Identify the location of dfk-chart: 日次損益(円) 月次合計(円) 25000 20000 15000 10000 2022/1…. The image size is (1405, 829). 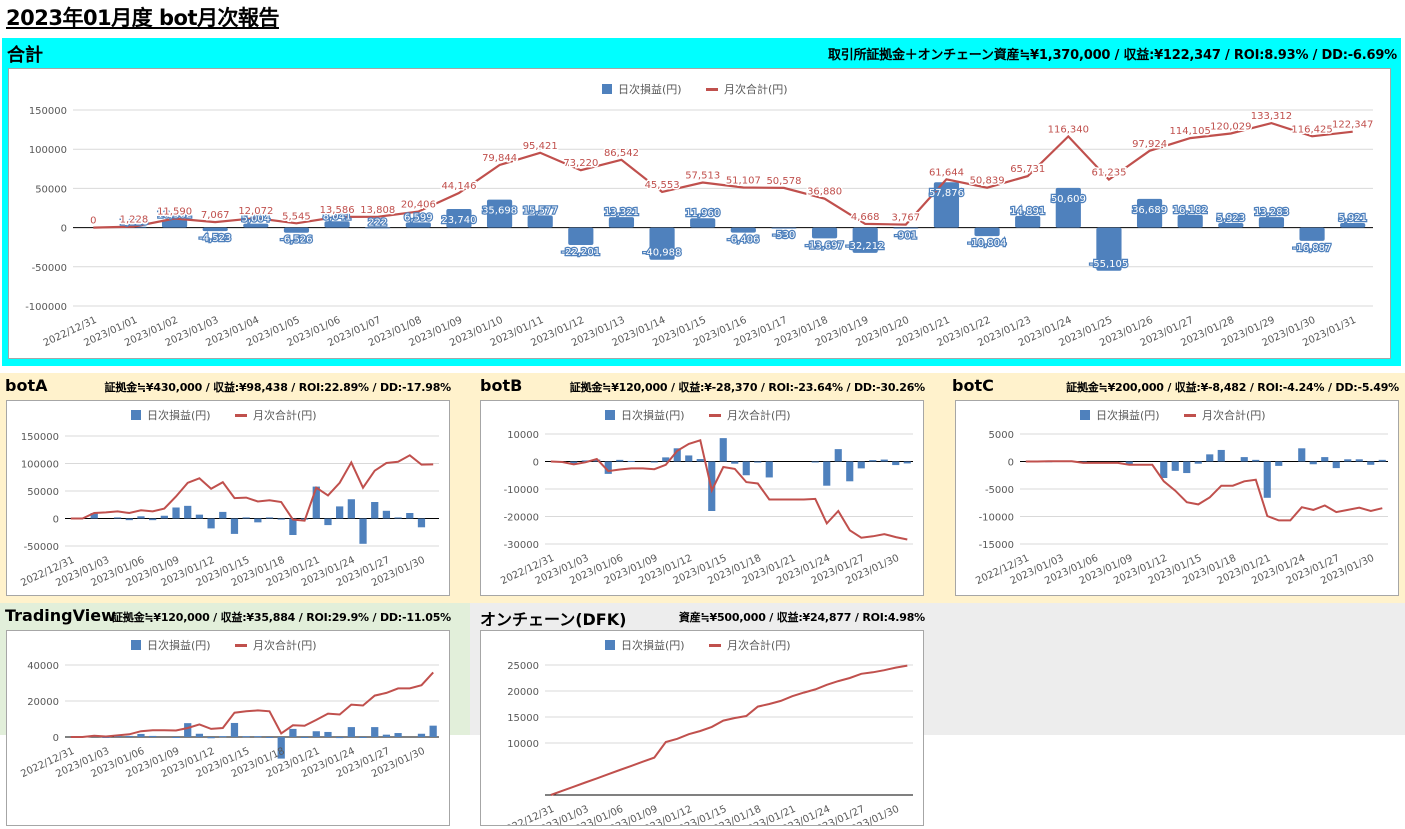
(702, 729).